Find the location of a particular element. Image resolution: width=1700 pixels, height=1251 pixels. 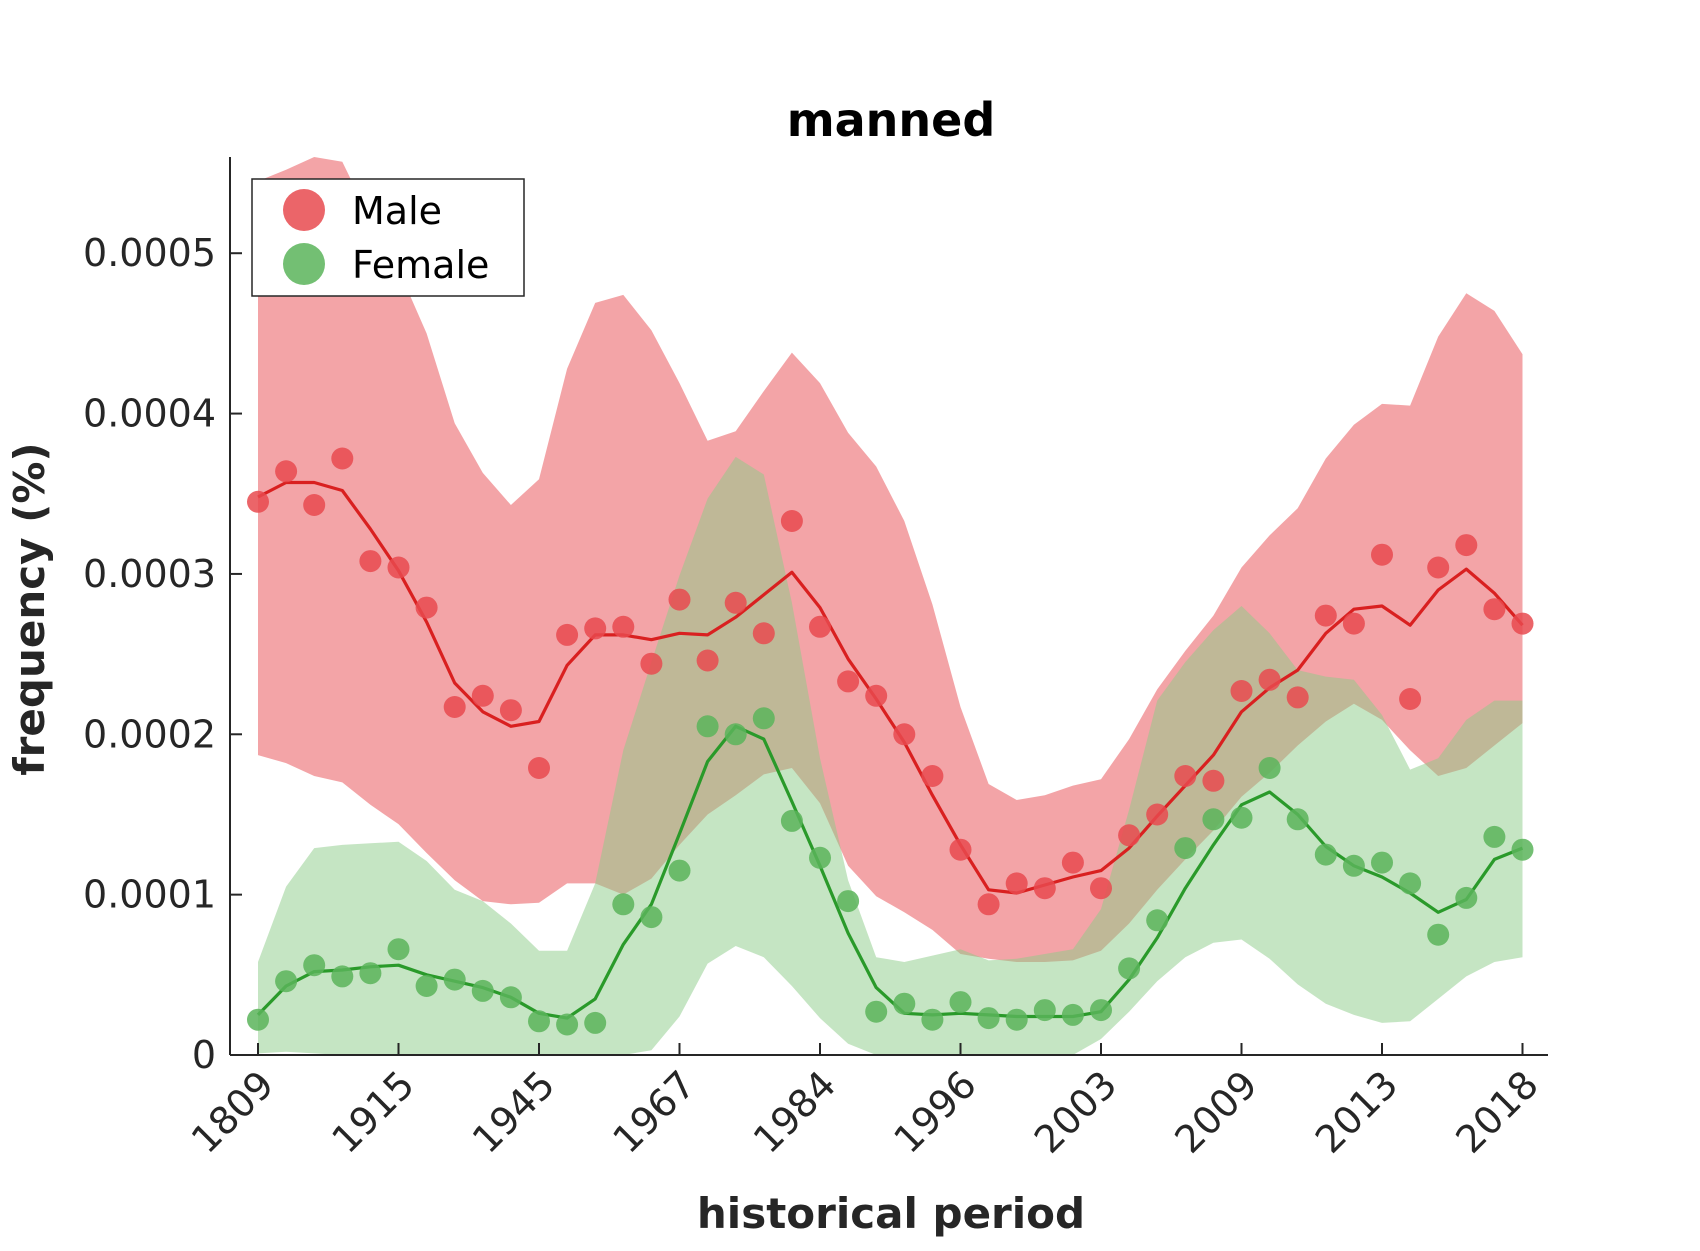

male-legend-marker is located at coordinates (304, 210).